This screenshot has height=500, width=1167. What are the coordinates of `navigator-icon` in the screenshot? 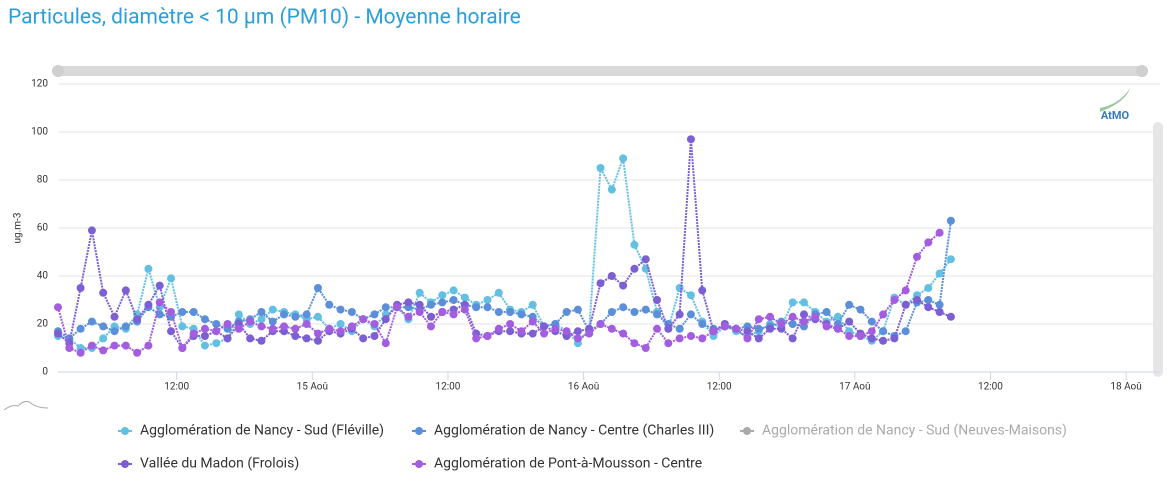 It's located at (26, 405).